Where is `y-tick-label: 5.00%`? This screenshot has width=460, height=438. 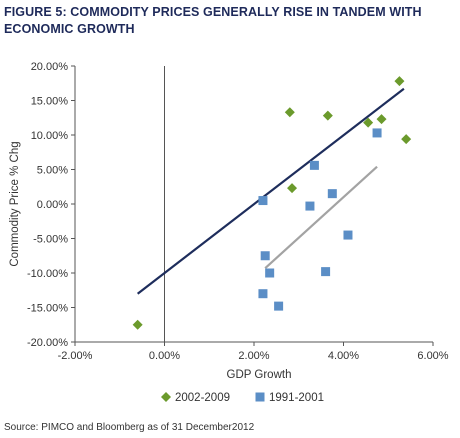 y-tick-label: 5.00% is located at coordinates (52, 171).